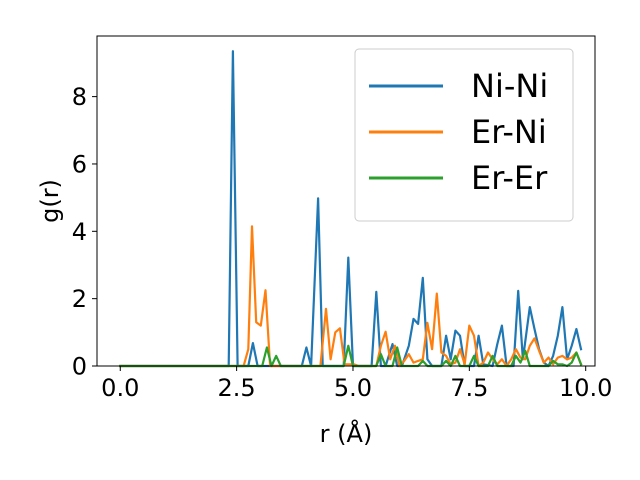 The height and width of the screenshot is (480, 640). I want to click on x-axis-ticks: 0.0 2.5 5.0 7.5 10.0, so click(356, 384).